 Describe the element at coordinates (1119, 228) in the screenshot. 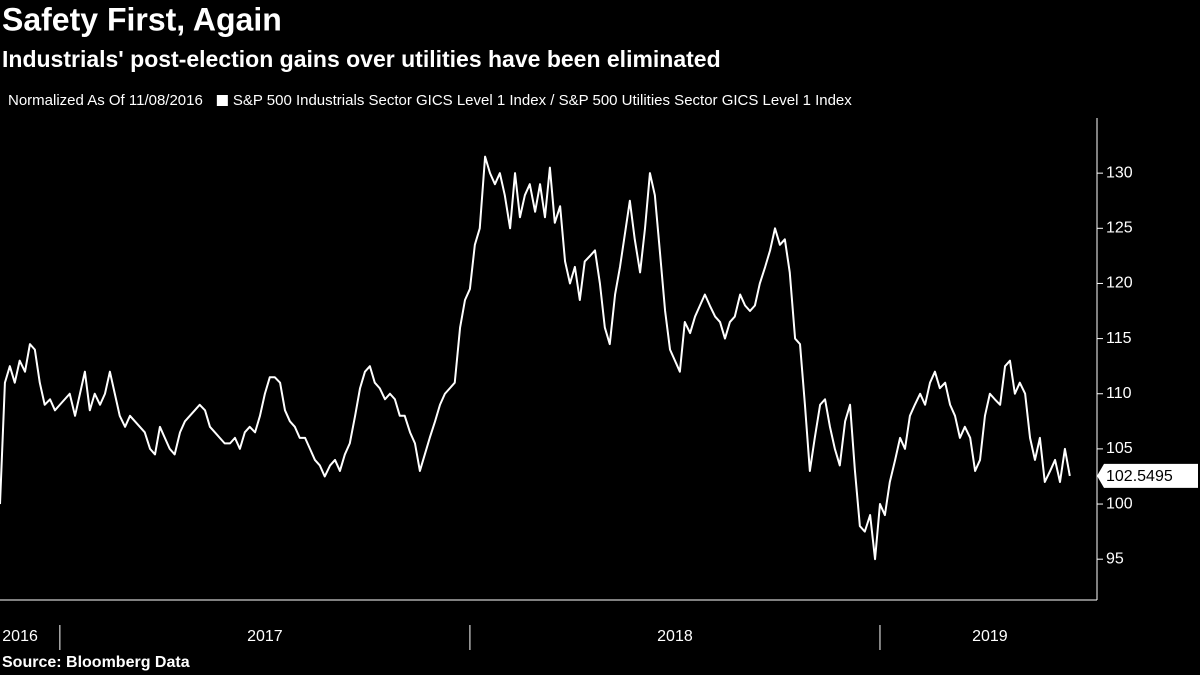

I see `y-tick-label: 125` at that location.